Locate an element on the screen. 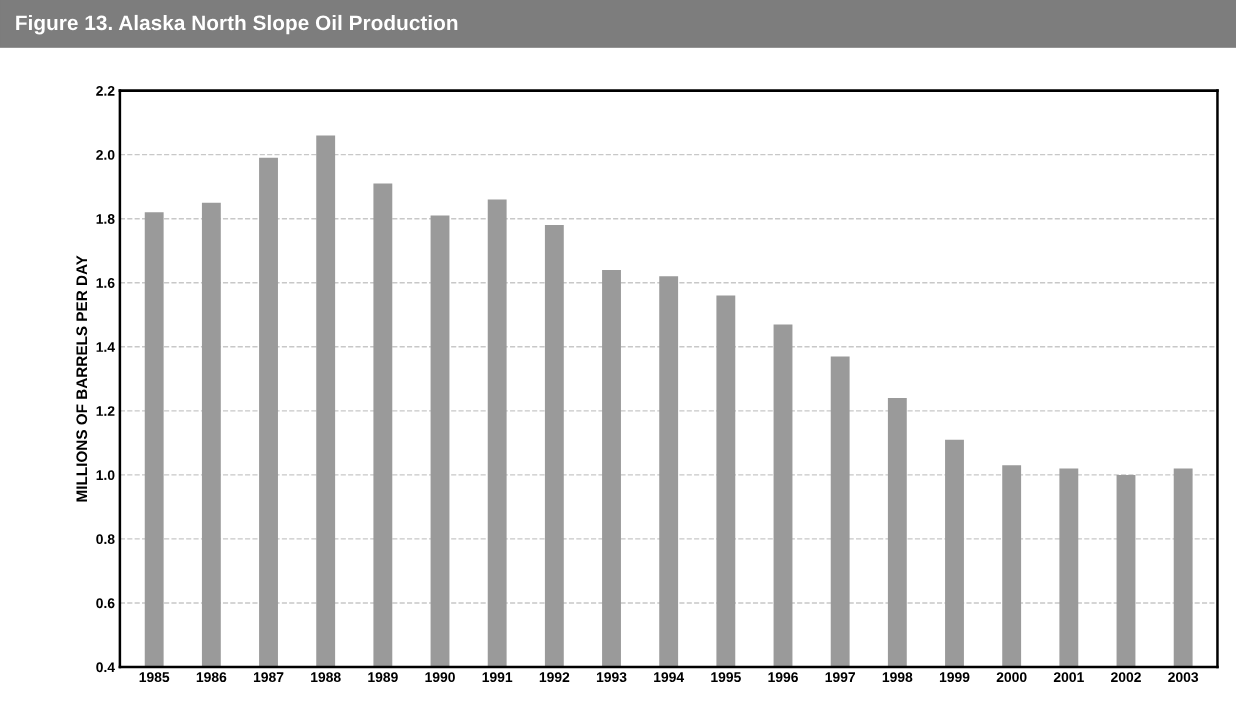  x-tick-label: 1991 is located at coordinates (497, 677).